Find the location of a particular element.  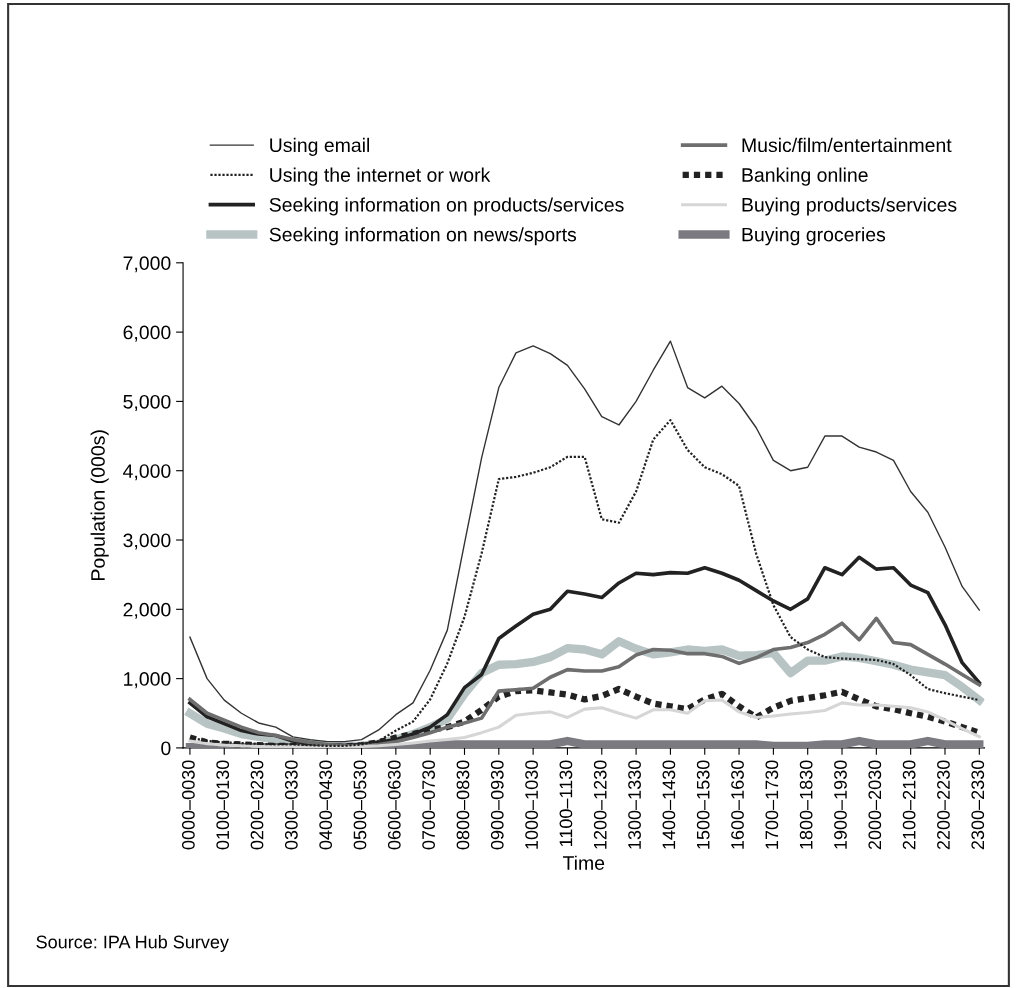

y-axis-title: Population (000s) is located at coordinates (99, 505).